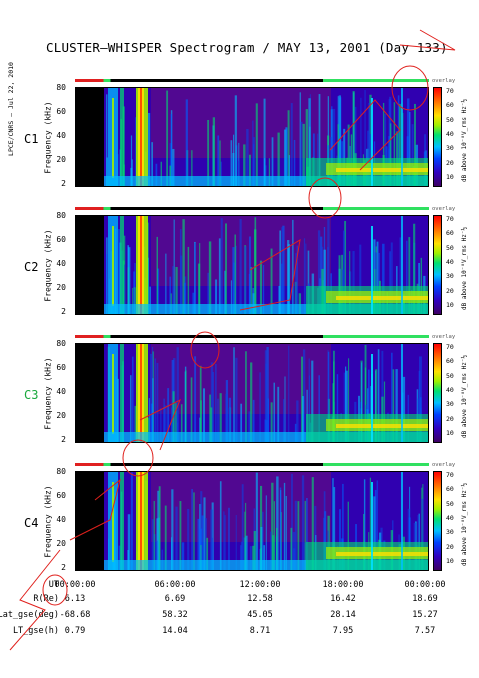 Image resolution: width=479 pixels, height=678 pixels. What do you see at coordinates (260, 615) in the screenshot?
I see `ephemeris-value: 45.05` at bounding box center [260, 615].